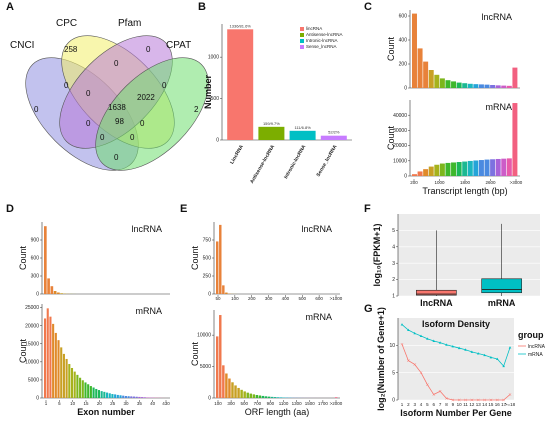  I want to click on orf-bottom-x-tick-label: 1100, so click(284, 403).